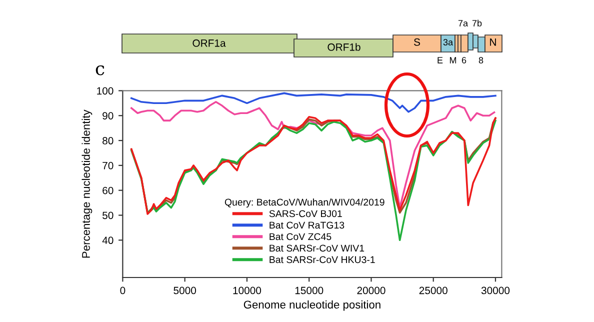  Describe the element at coordinates (417, 42) in the screenshot. I see `text: S` at that location.